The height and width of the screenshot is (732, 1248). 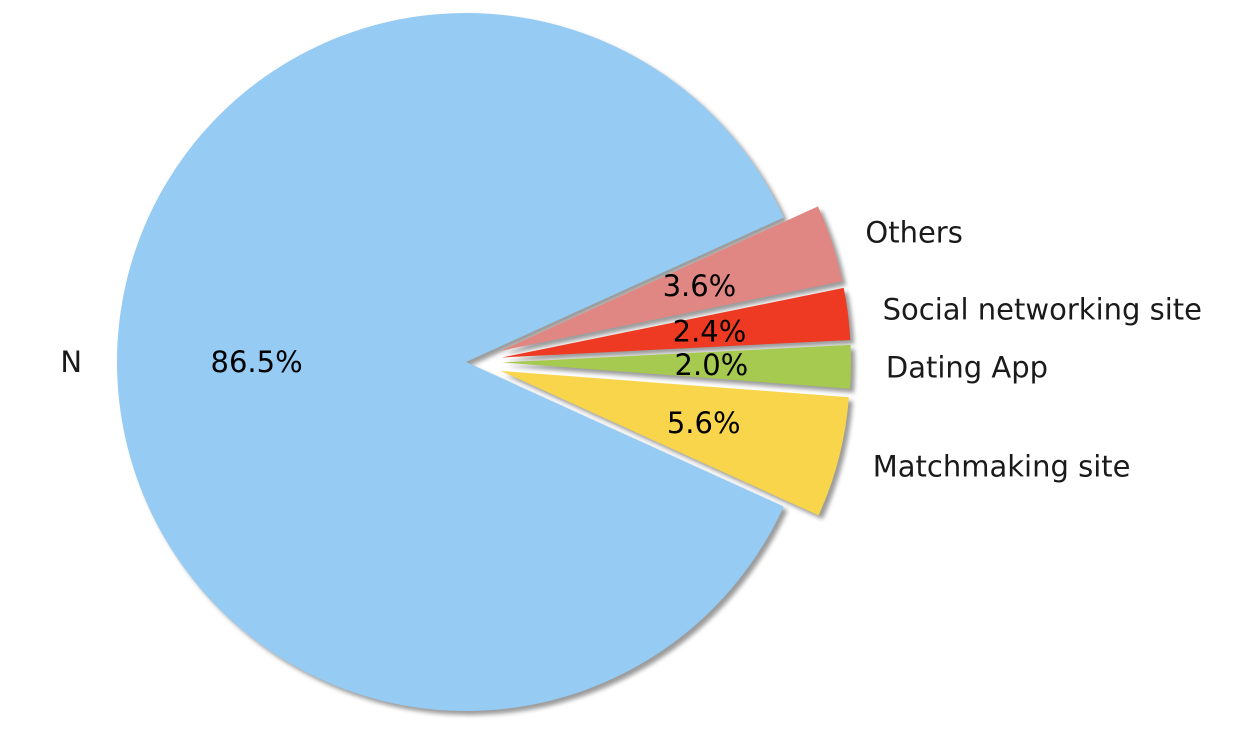 What do you see at coordinates (480, 354) in the screenshot?
I see `pie-percent-labels: 86.5% 5.6% 2.0%2.4% 3.6%` at bounding box center [480, 354].